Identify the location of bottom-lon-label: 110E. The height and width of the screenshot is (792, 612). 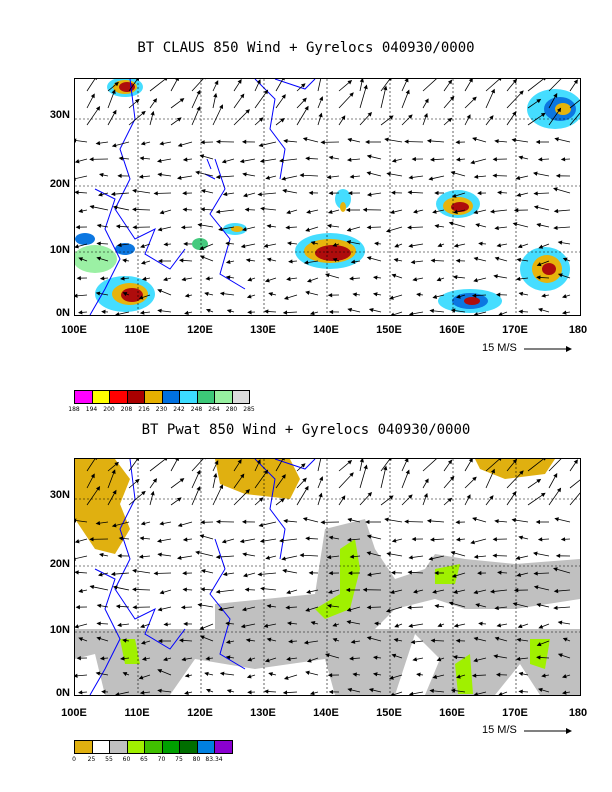
(137, 713).